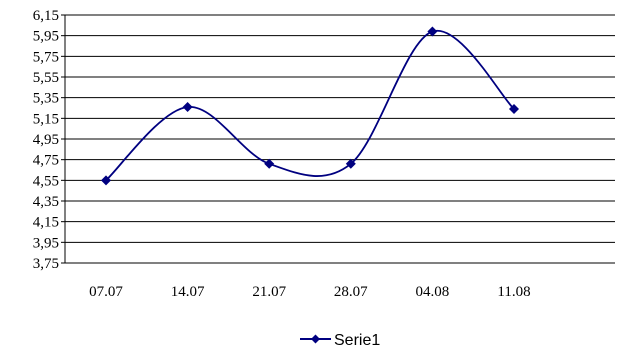 The height and width of the screenshot is (347, 632). Describe the element at coordinates (46, 119) in the screenshot. I see `y-tick-label: 5,15` at that location.